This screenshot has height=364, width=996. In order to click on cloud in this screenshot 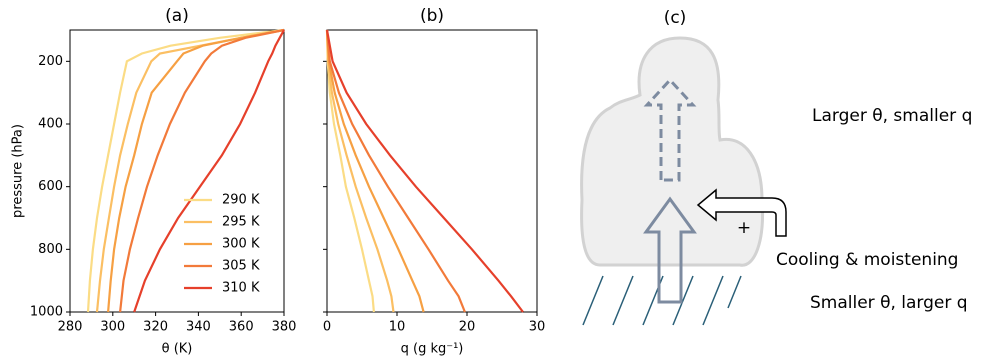, I will do `click(672, 151)`.